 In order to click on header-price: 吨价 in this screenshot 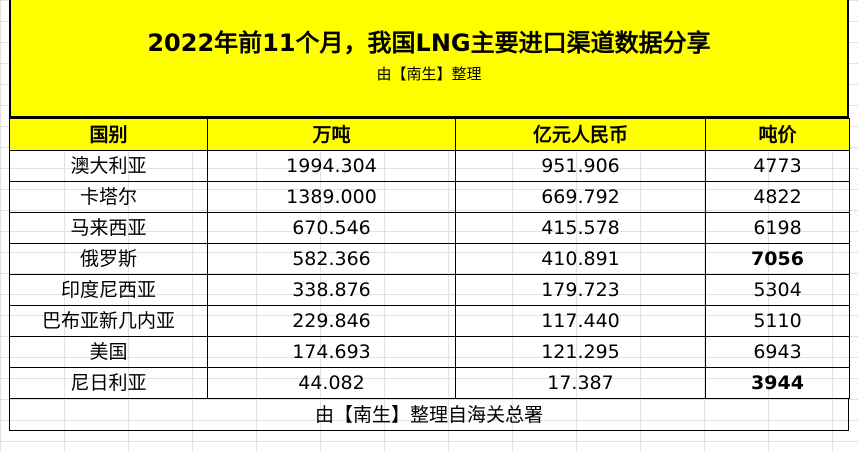, I will do `click(777, 134)`.